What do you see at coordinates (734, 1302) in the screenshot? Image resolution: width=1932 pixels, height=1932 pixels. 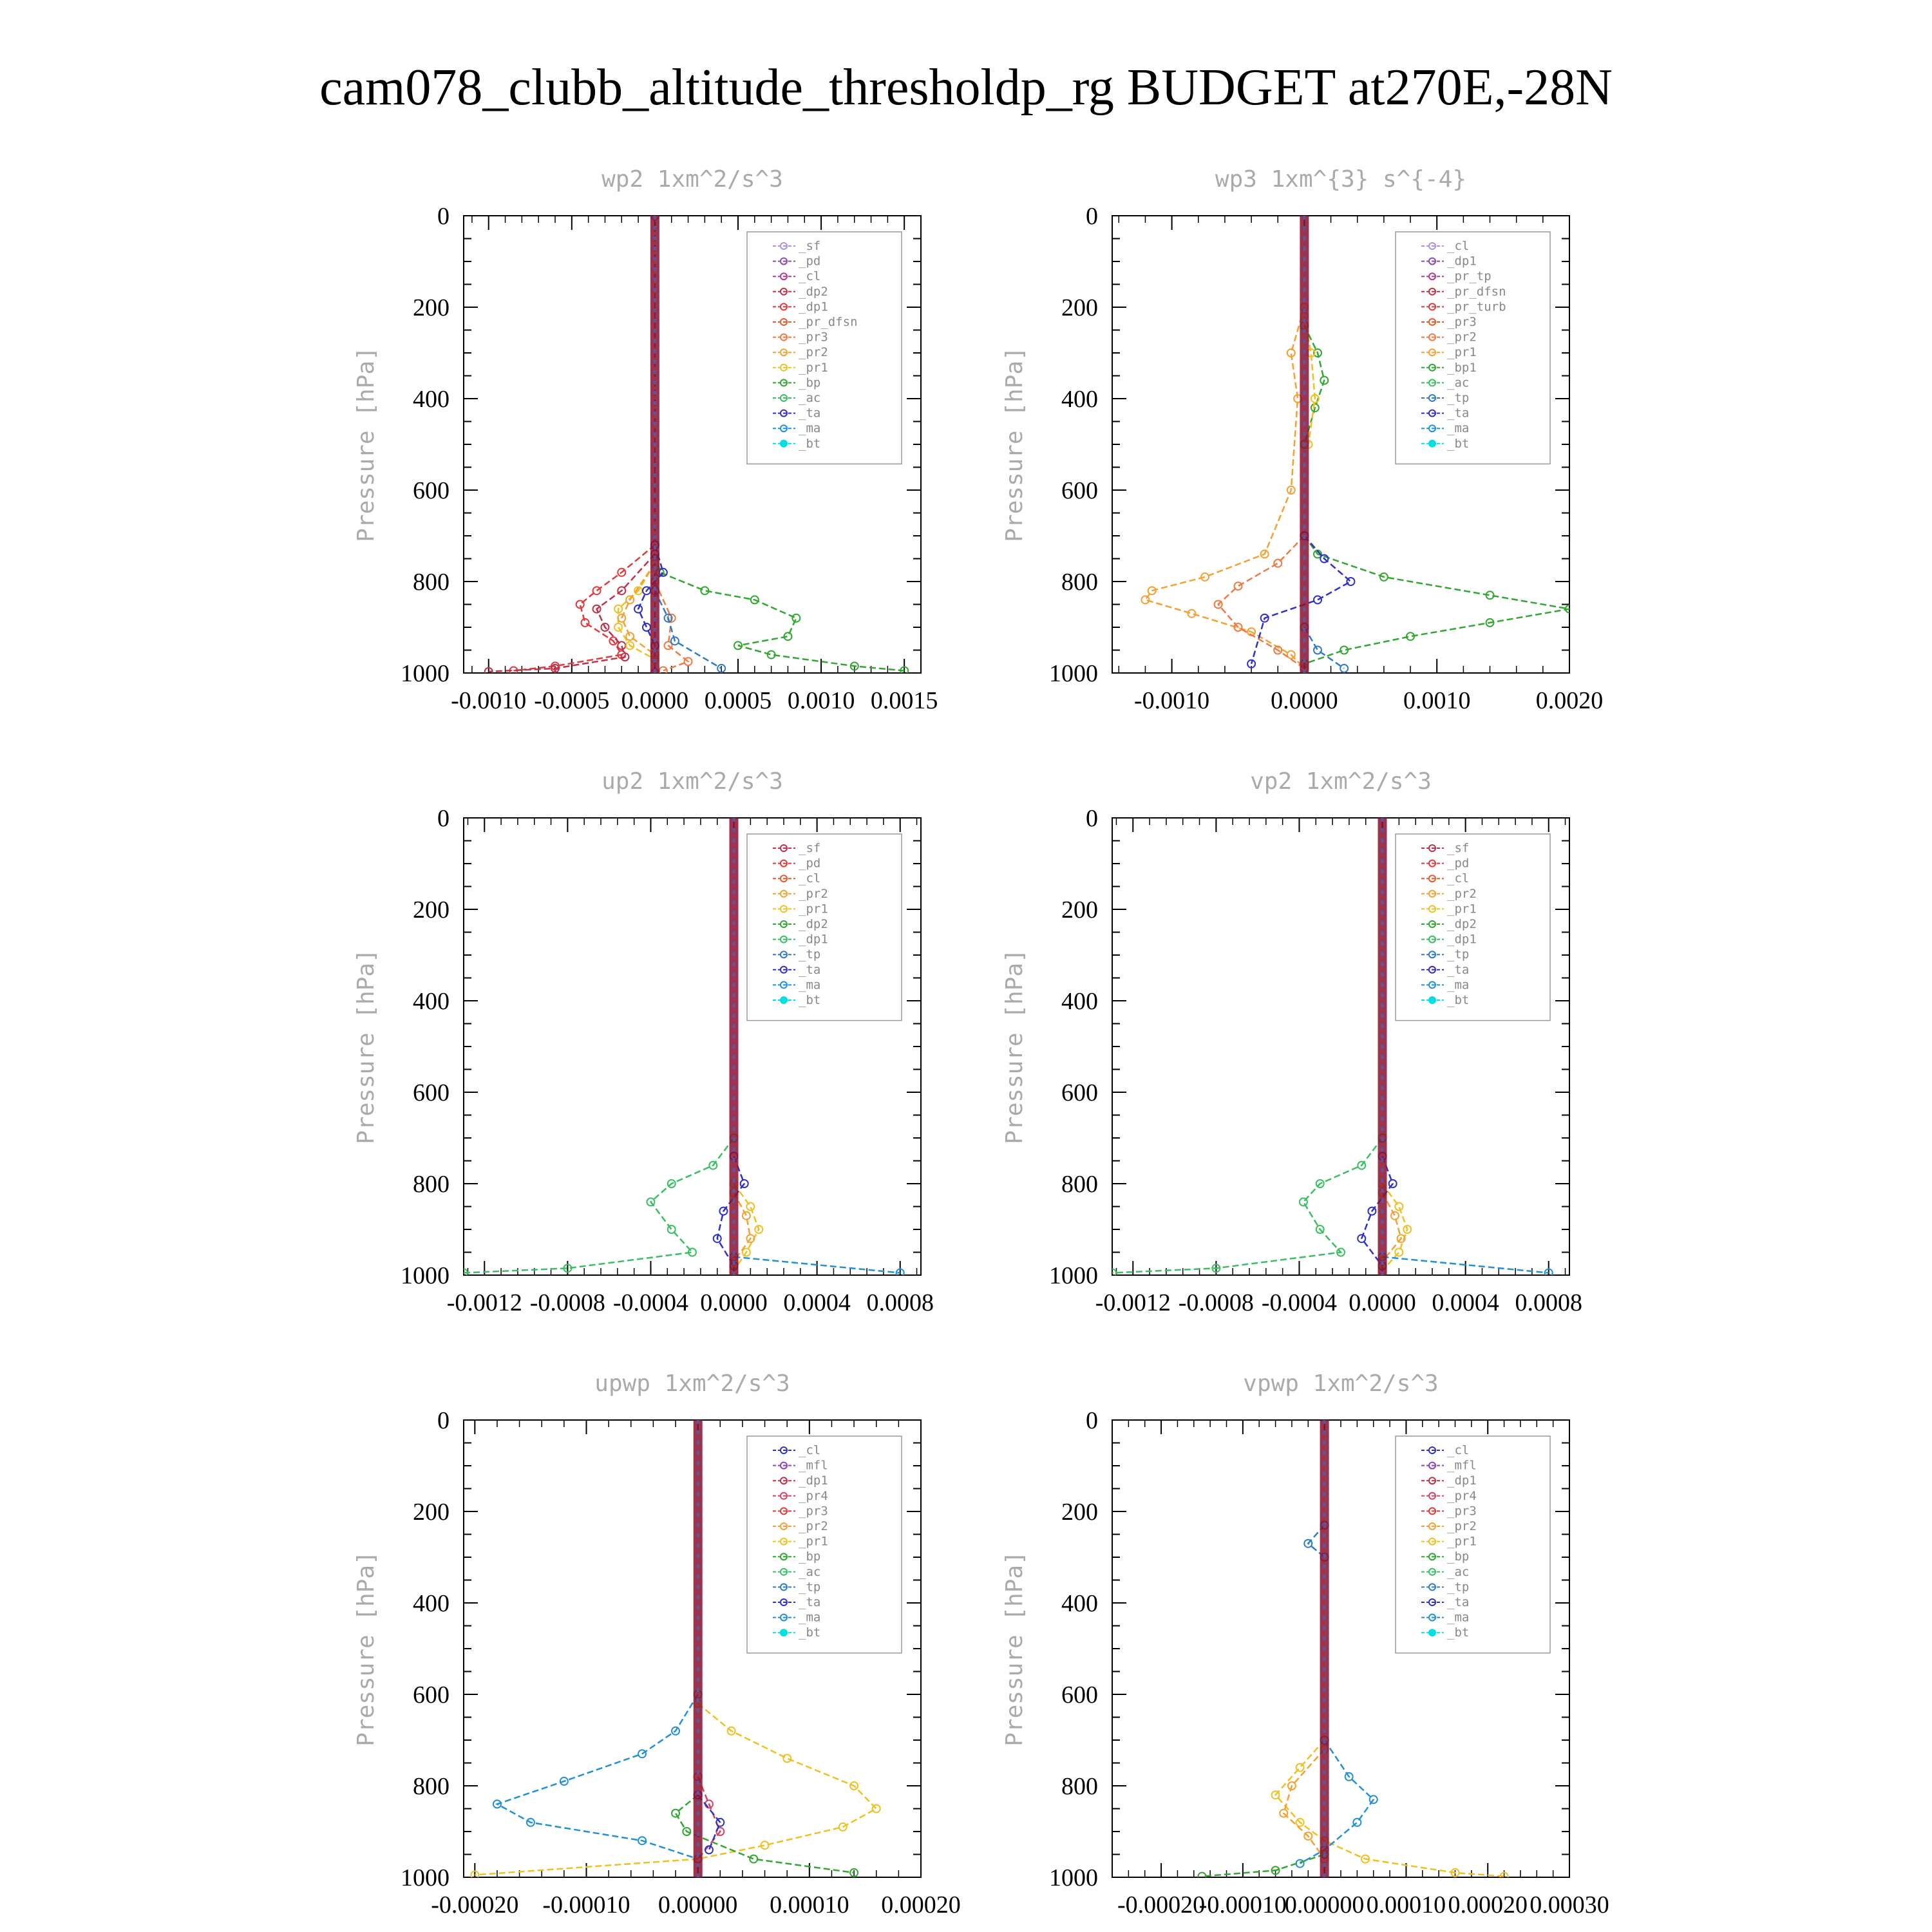 I see `x-tick-label: 0.0000` at bounding box center [734, 1302].